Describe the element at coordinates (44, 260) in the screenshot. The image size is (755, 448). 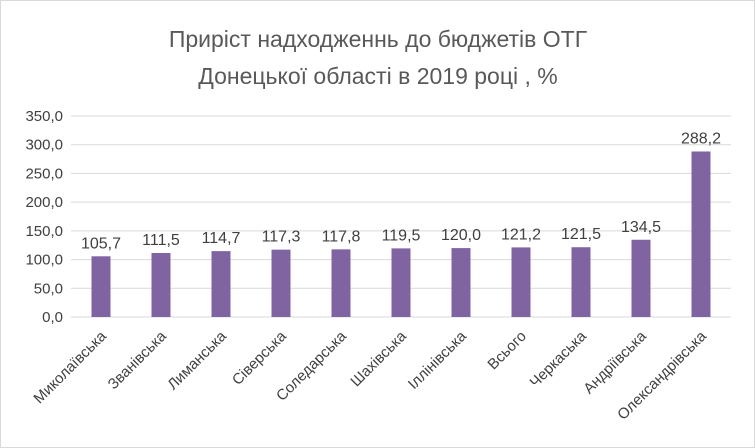
I see `y-tick-label: 100,0` at that location.